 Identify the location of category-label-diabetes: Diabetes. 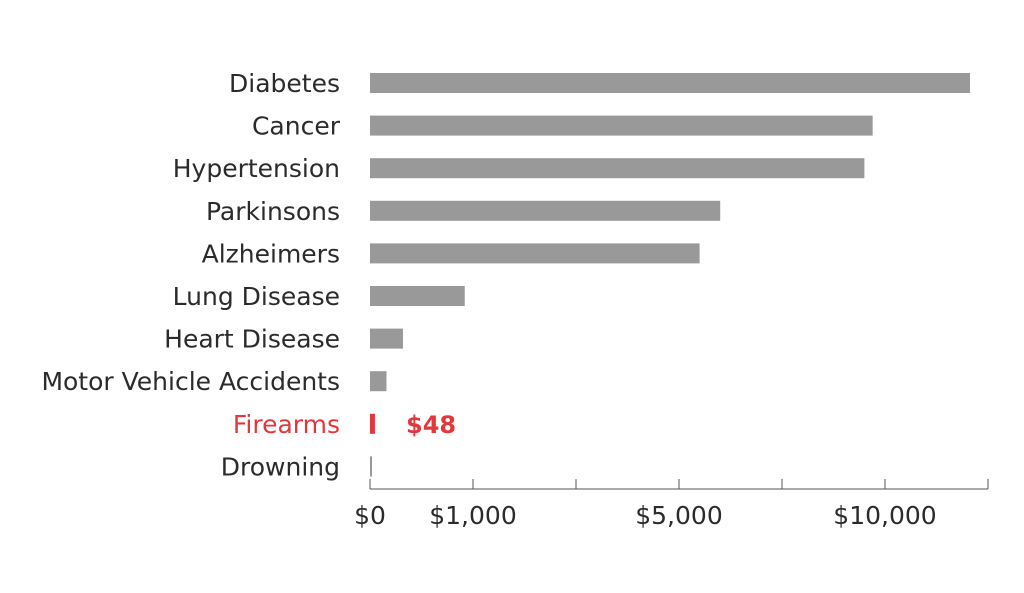
(284, 83).